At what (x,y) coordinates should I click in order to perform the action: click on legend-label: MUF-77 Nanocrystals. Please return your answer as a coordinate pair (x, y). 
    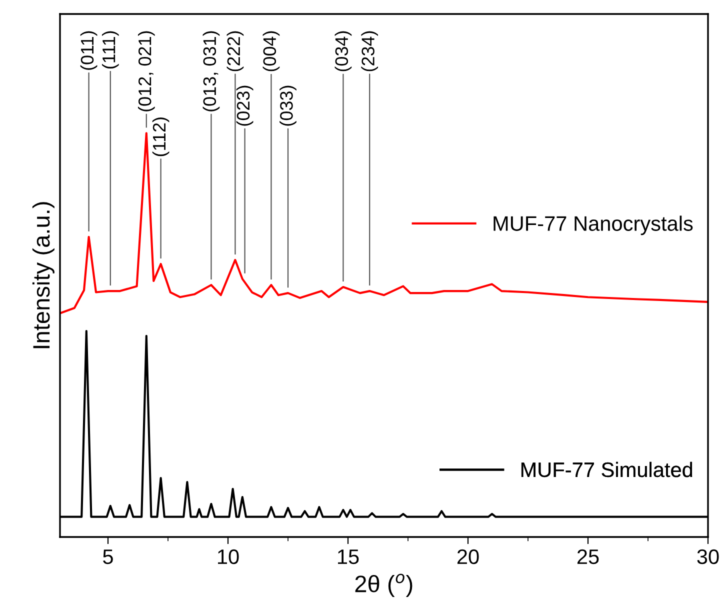
    Looking at the image, I should click on (593, 226).